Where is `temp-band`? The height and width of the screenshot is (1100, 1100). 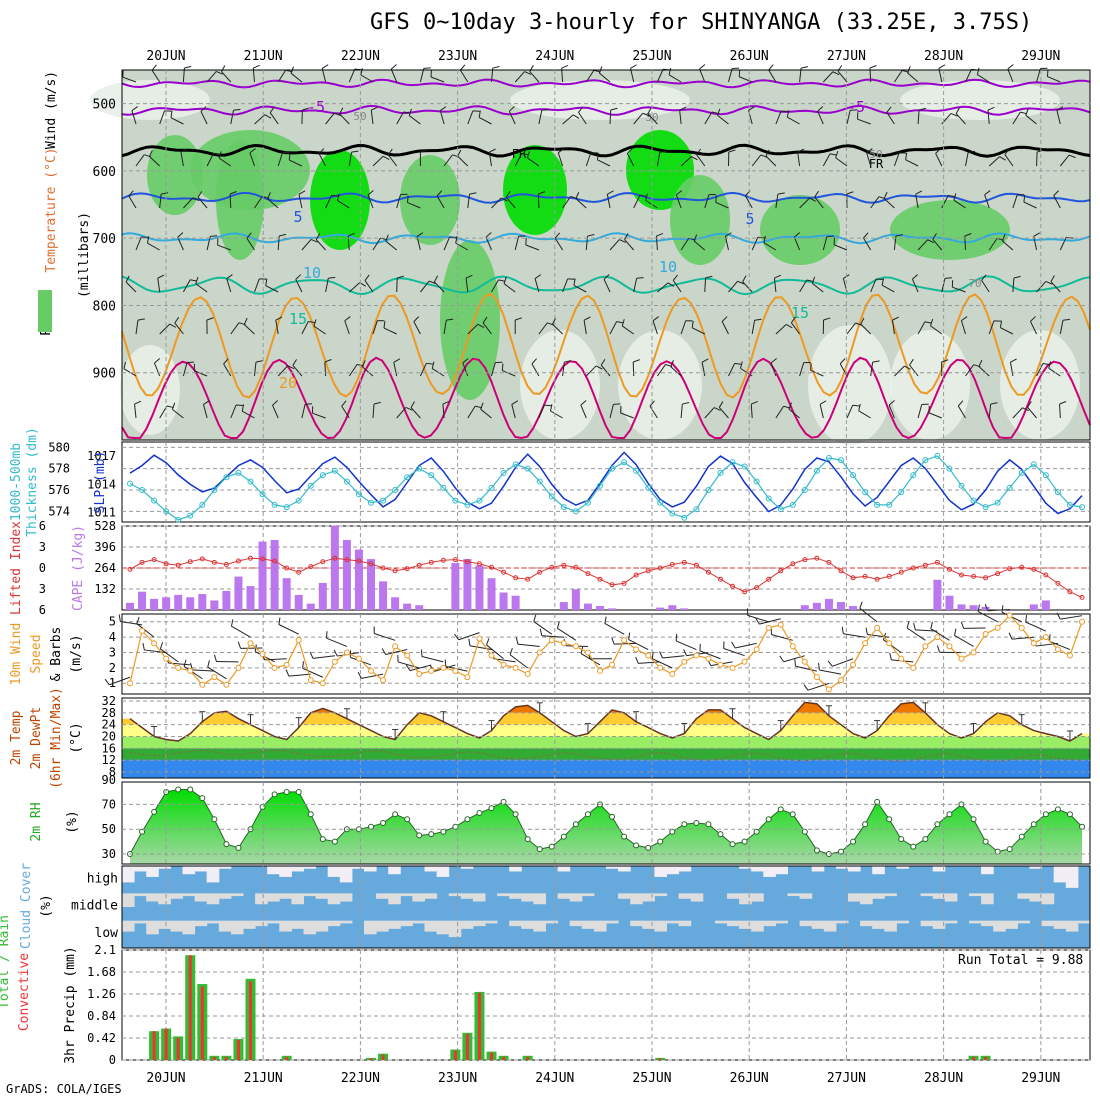 temp-band is located at coordinates (606, 730).